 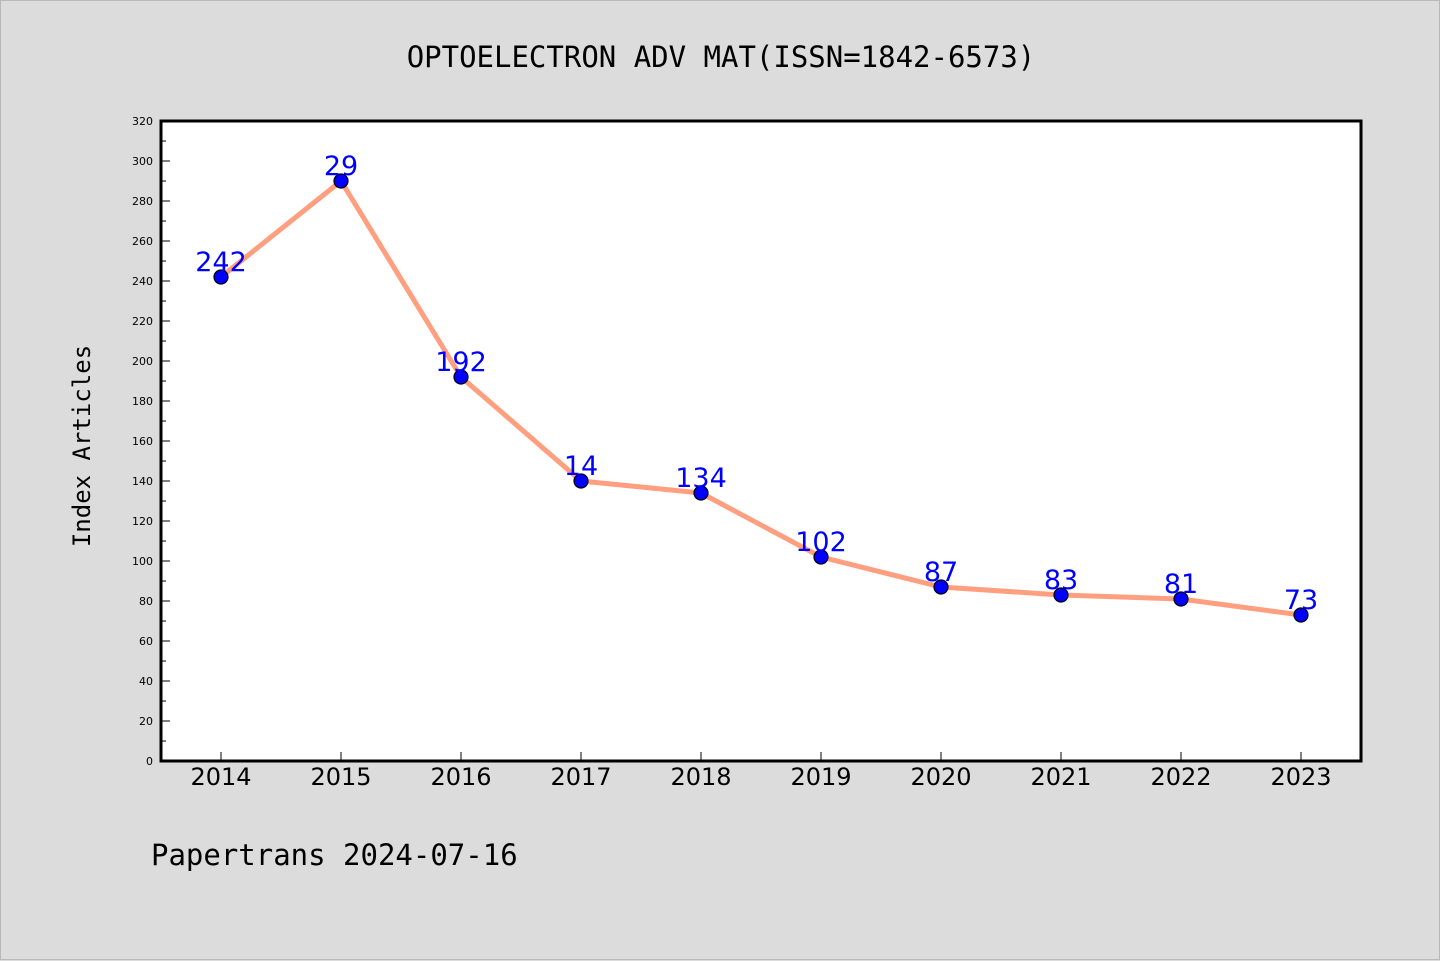 What do you see at coordinates (142, 121) in the screenshot?
I see `y-tick-label: 320` at bounding box center [142, 121].